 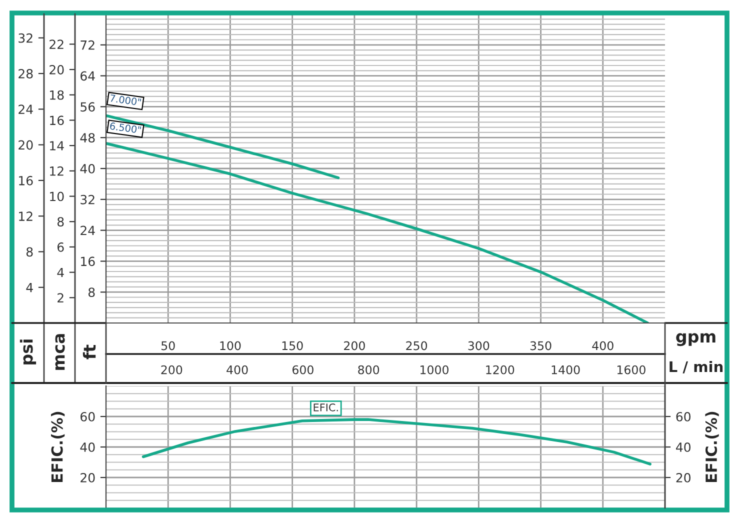 What do you see at coordinates (696, 339) in the screenshot?
I see `x-axis-title: gpm` at bounding box center [696, 339].